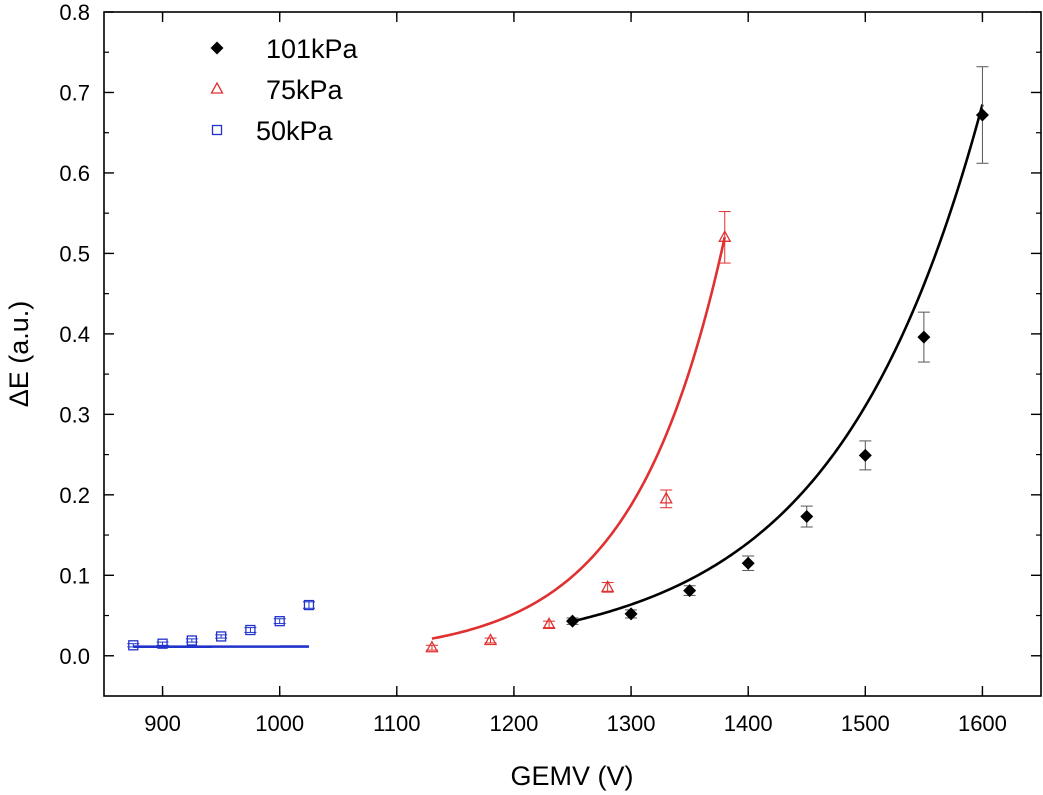 The width and height of the screenshot is (1043, 795). What do you see at coordinates (571, 776) in the screenshot?
I see `x-axis-title: GEMV (V)` at bounding box center [571, 776].